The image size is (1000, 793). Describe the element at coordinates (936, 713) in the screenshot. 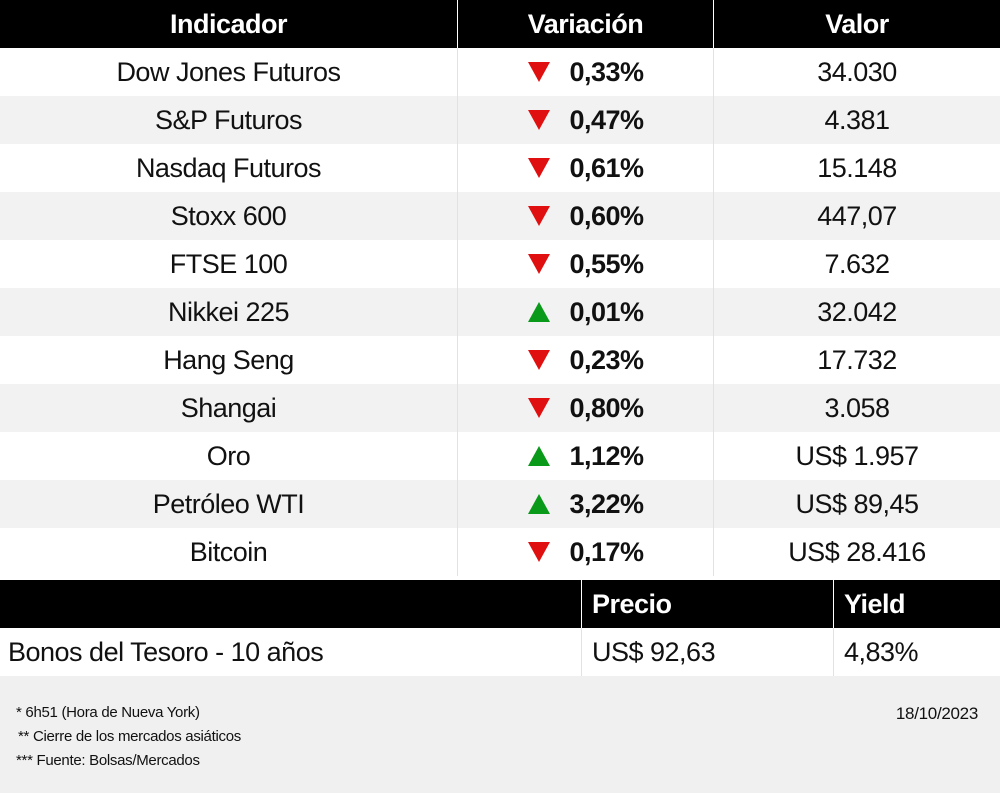

I see `date: 18/10/2023` at that location.